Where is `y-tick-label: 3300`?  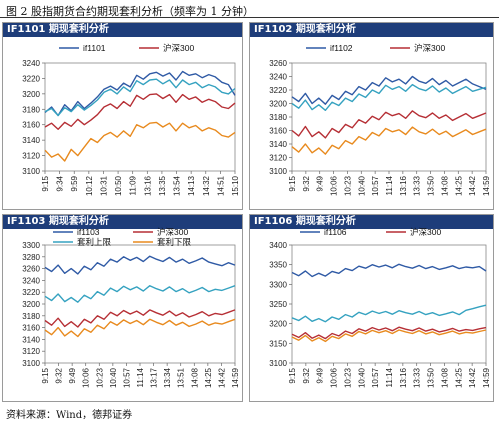
y-tick-label: 3300 is located at coordinates (278, 284).